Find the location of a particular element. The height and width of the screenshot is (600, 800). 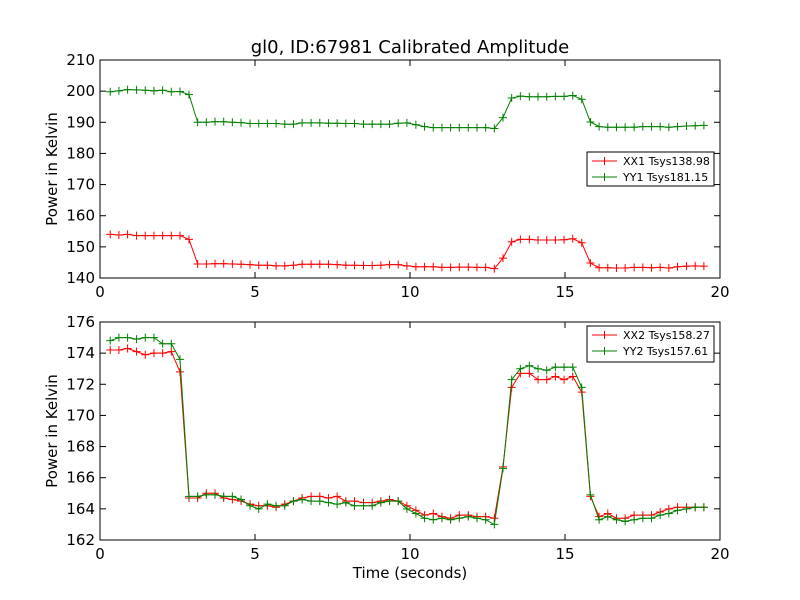

y-tick-label: 176 is located at coordinates (80, 322).